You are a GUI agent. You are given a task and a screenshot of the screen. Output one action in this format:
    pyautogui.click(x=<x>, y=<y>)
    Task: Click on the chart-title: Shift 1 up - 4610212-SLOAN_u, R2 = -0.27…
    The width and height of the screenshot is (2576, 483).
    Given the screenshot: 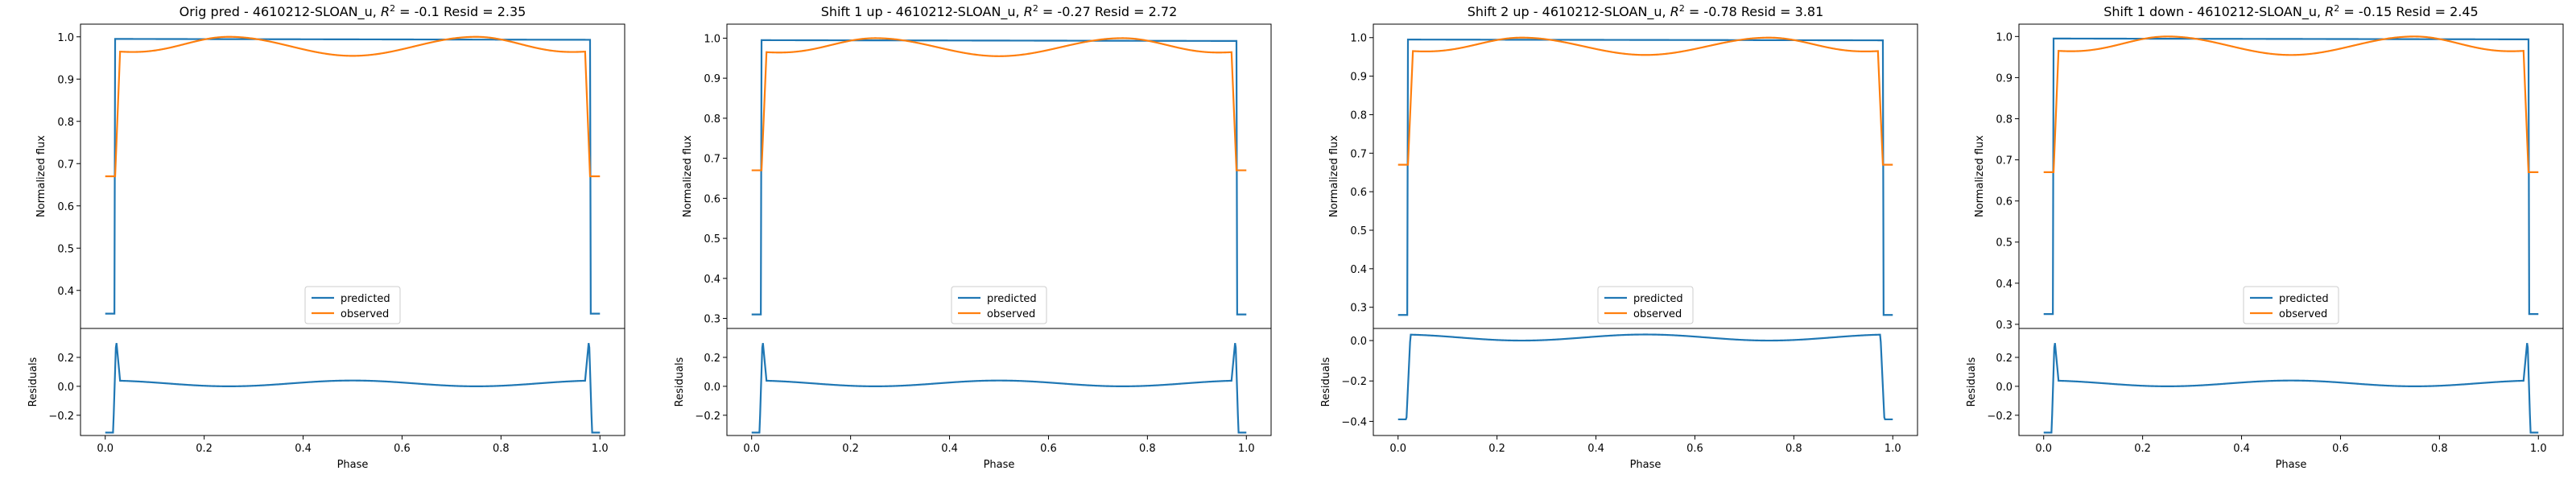 What is the action you would take?
    pyautogui.click(x=999, y=11)
    